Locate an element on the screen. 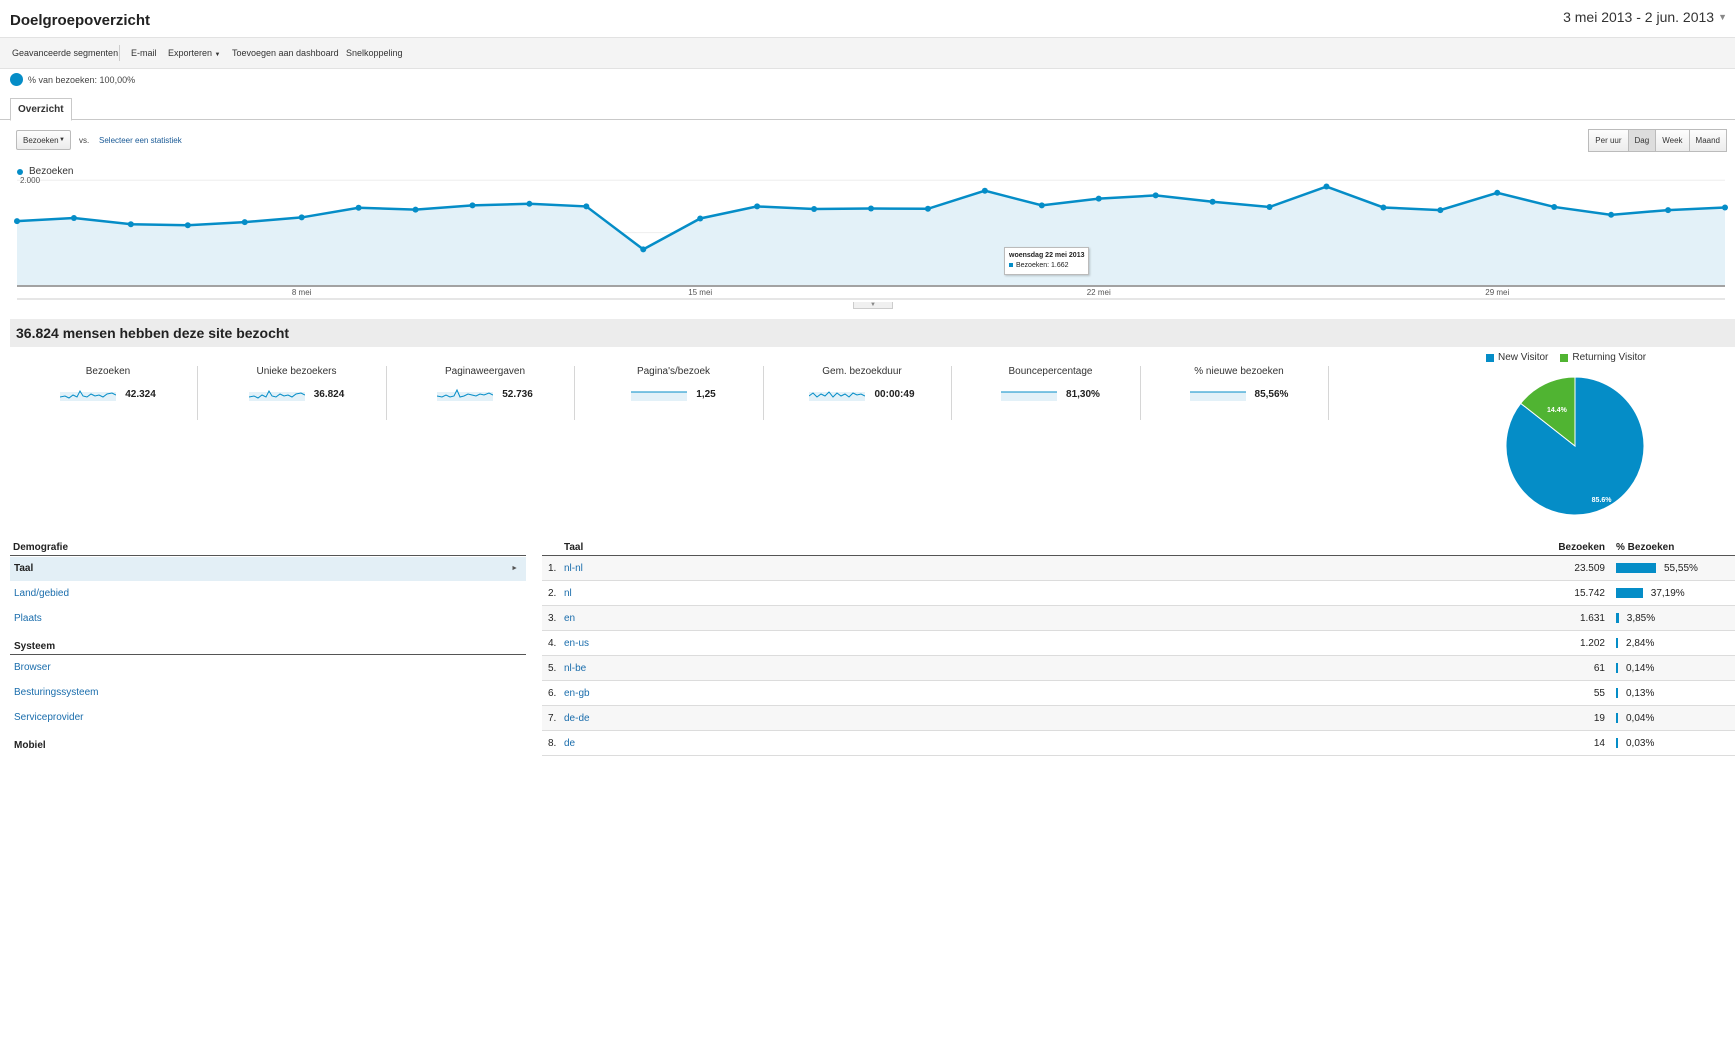  visits-value: 23.509 is located at coordinates (1589, 568).